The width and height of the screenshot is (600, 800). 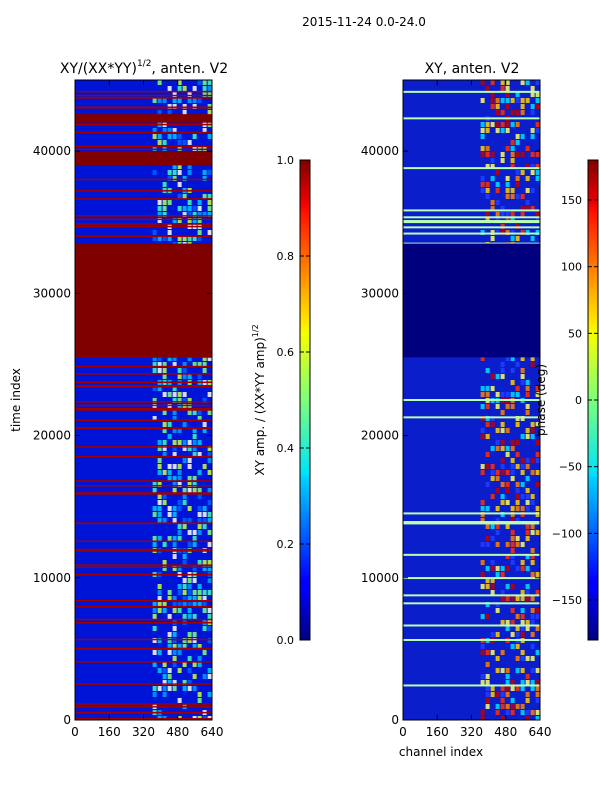 What do you see at coordinates (571, 200) in the screenshot?
I see `colorbar-tick-label: 150` at bounding box center [571, 200].